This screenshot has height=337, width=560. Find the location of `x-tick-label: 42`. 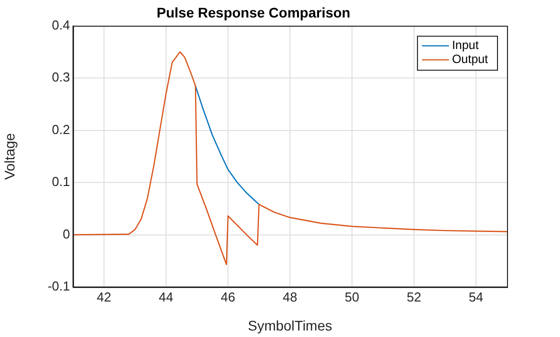

x-tick-label: 42 is located at coordinates (104, 296).